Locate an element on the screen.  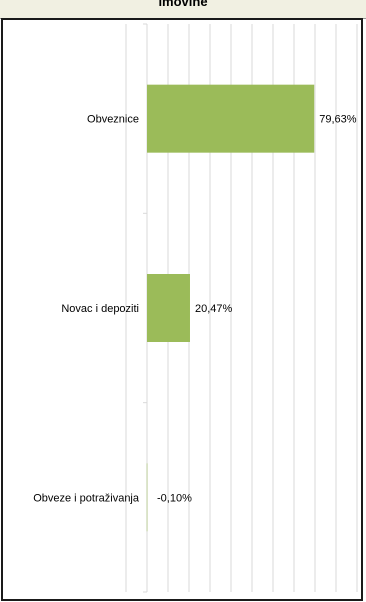
chart-title: imovine is located at coordinates (183, 4).